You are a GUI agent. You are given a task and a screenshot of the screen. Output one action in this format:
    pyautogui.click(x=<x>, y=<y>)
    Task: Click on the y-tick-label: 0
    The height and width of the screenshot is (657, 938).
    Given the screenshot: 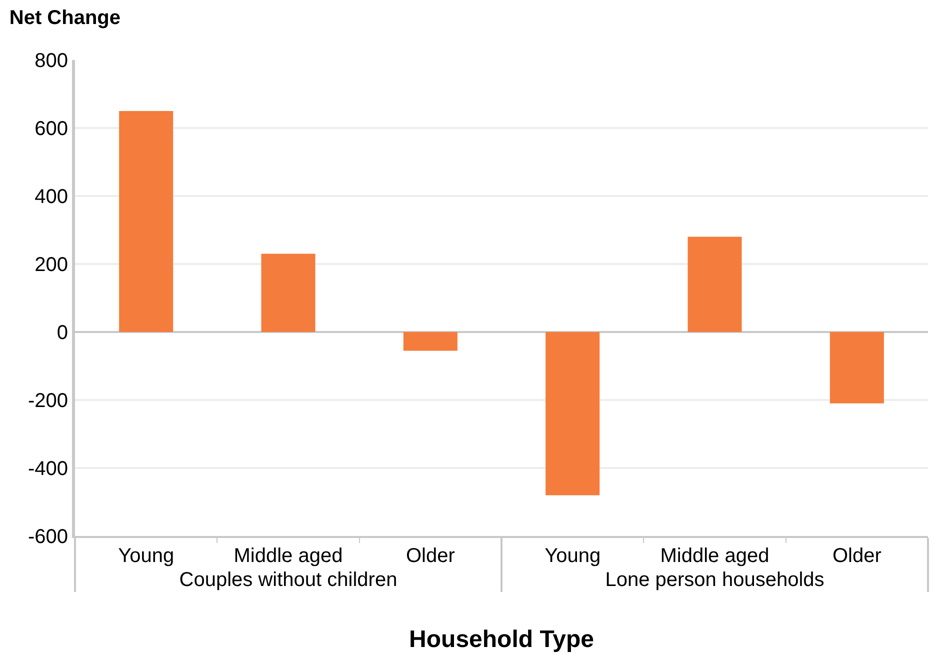 What is the action you would take?
    pyautogui.click(x=62, y=333)
    